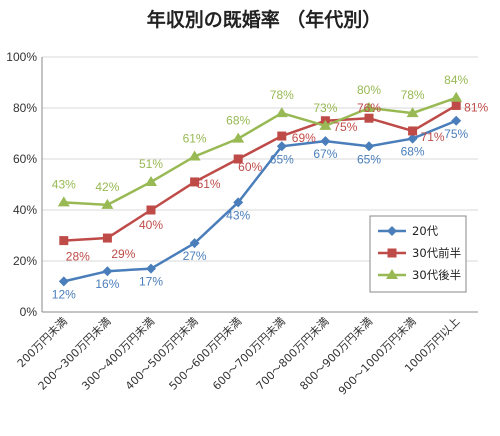 This screenshot has height=436, width=500. What do you see at coordinates (21, 184) in the screenshot?
I see `y-axis: 0% 20% 40% 60% 80% 100%` at bounding box center [21, 184].